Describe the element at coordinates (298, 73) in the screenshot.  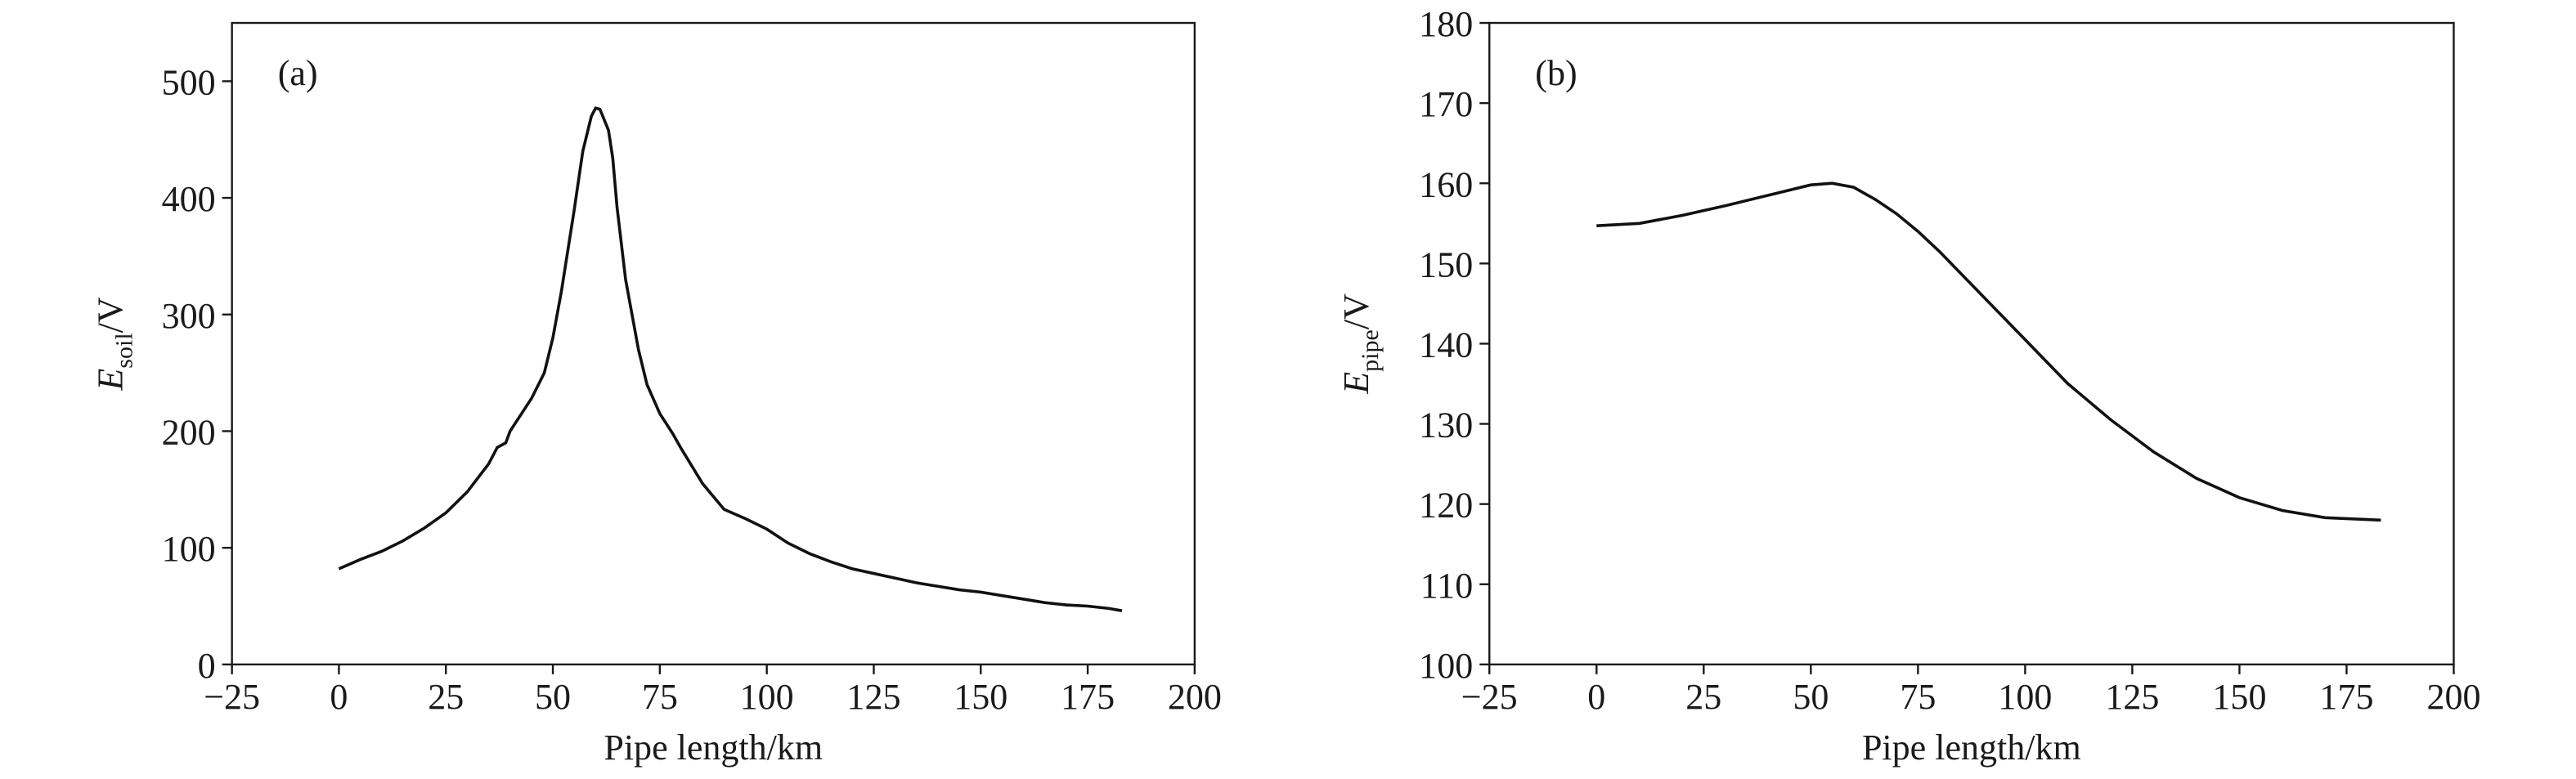
I see `panel-label: (a)` at that location.